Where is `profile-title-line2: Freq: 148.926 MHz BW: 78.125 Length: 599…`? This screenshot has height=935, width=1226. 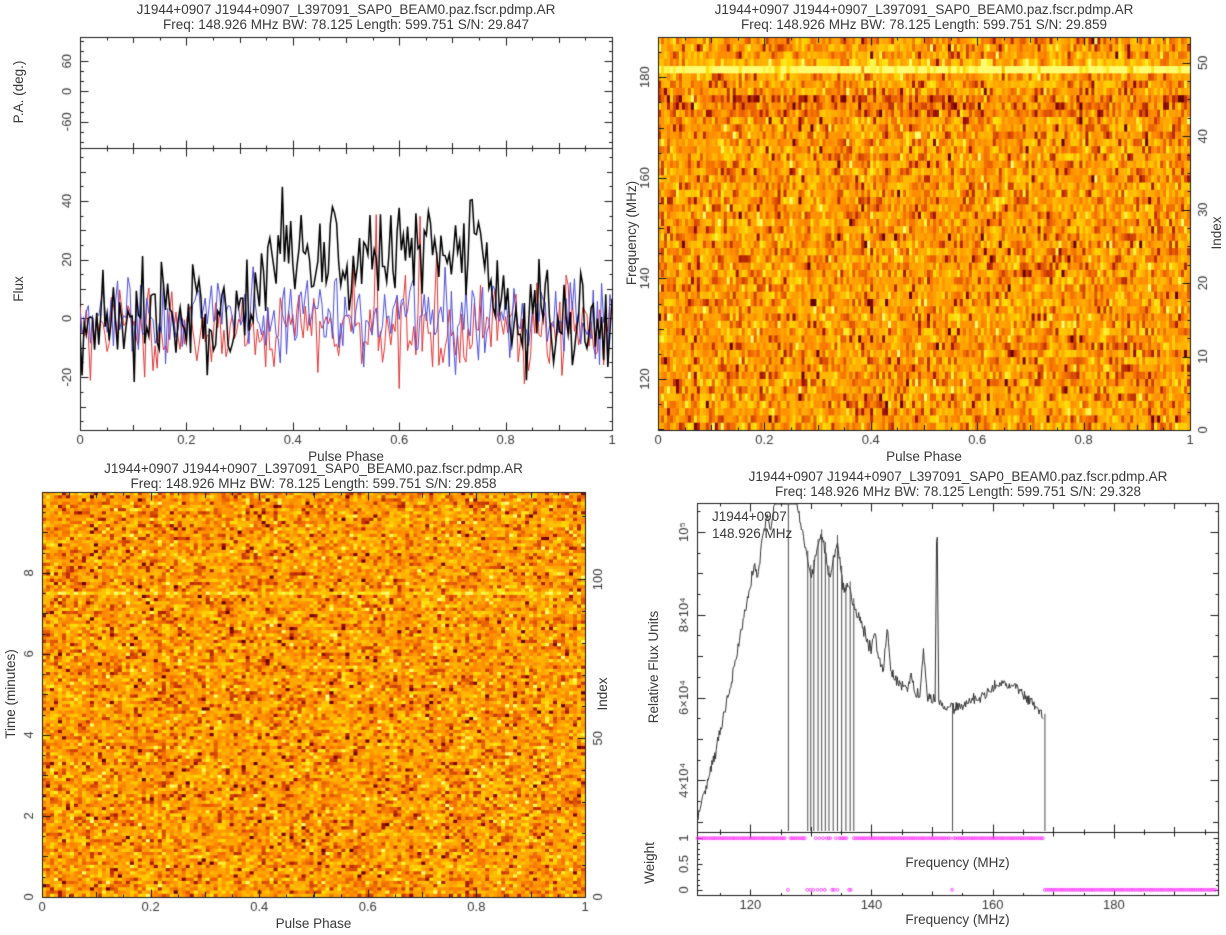 profile-title-line2: Freq: 148.926 MHz BW: 78.125 Length: 599… is located at coordinates (346, 24).